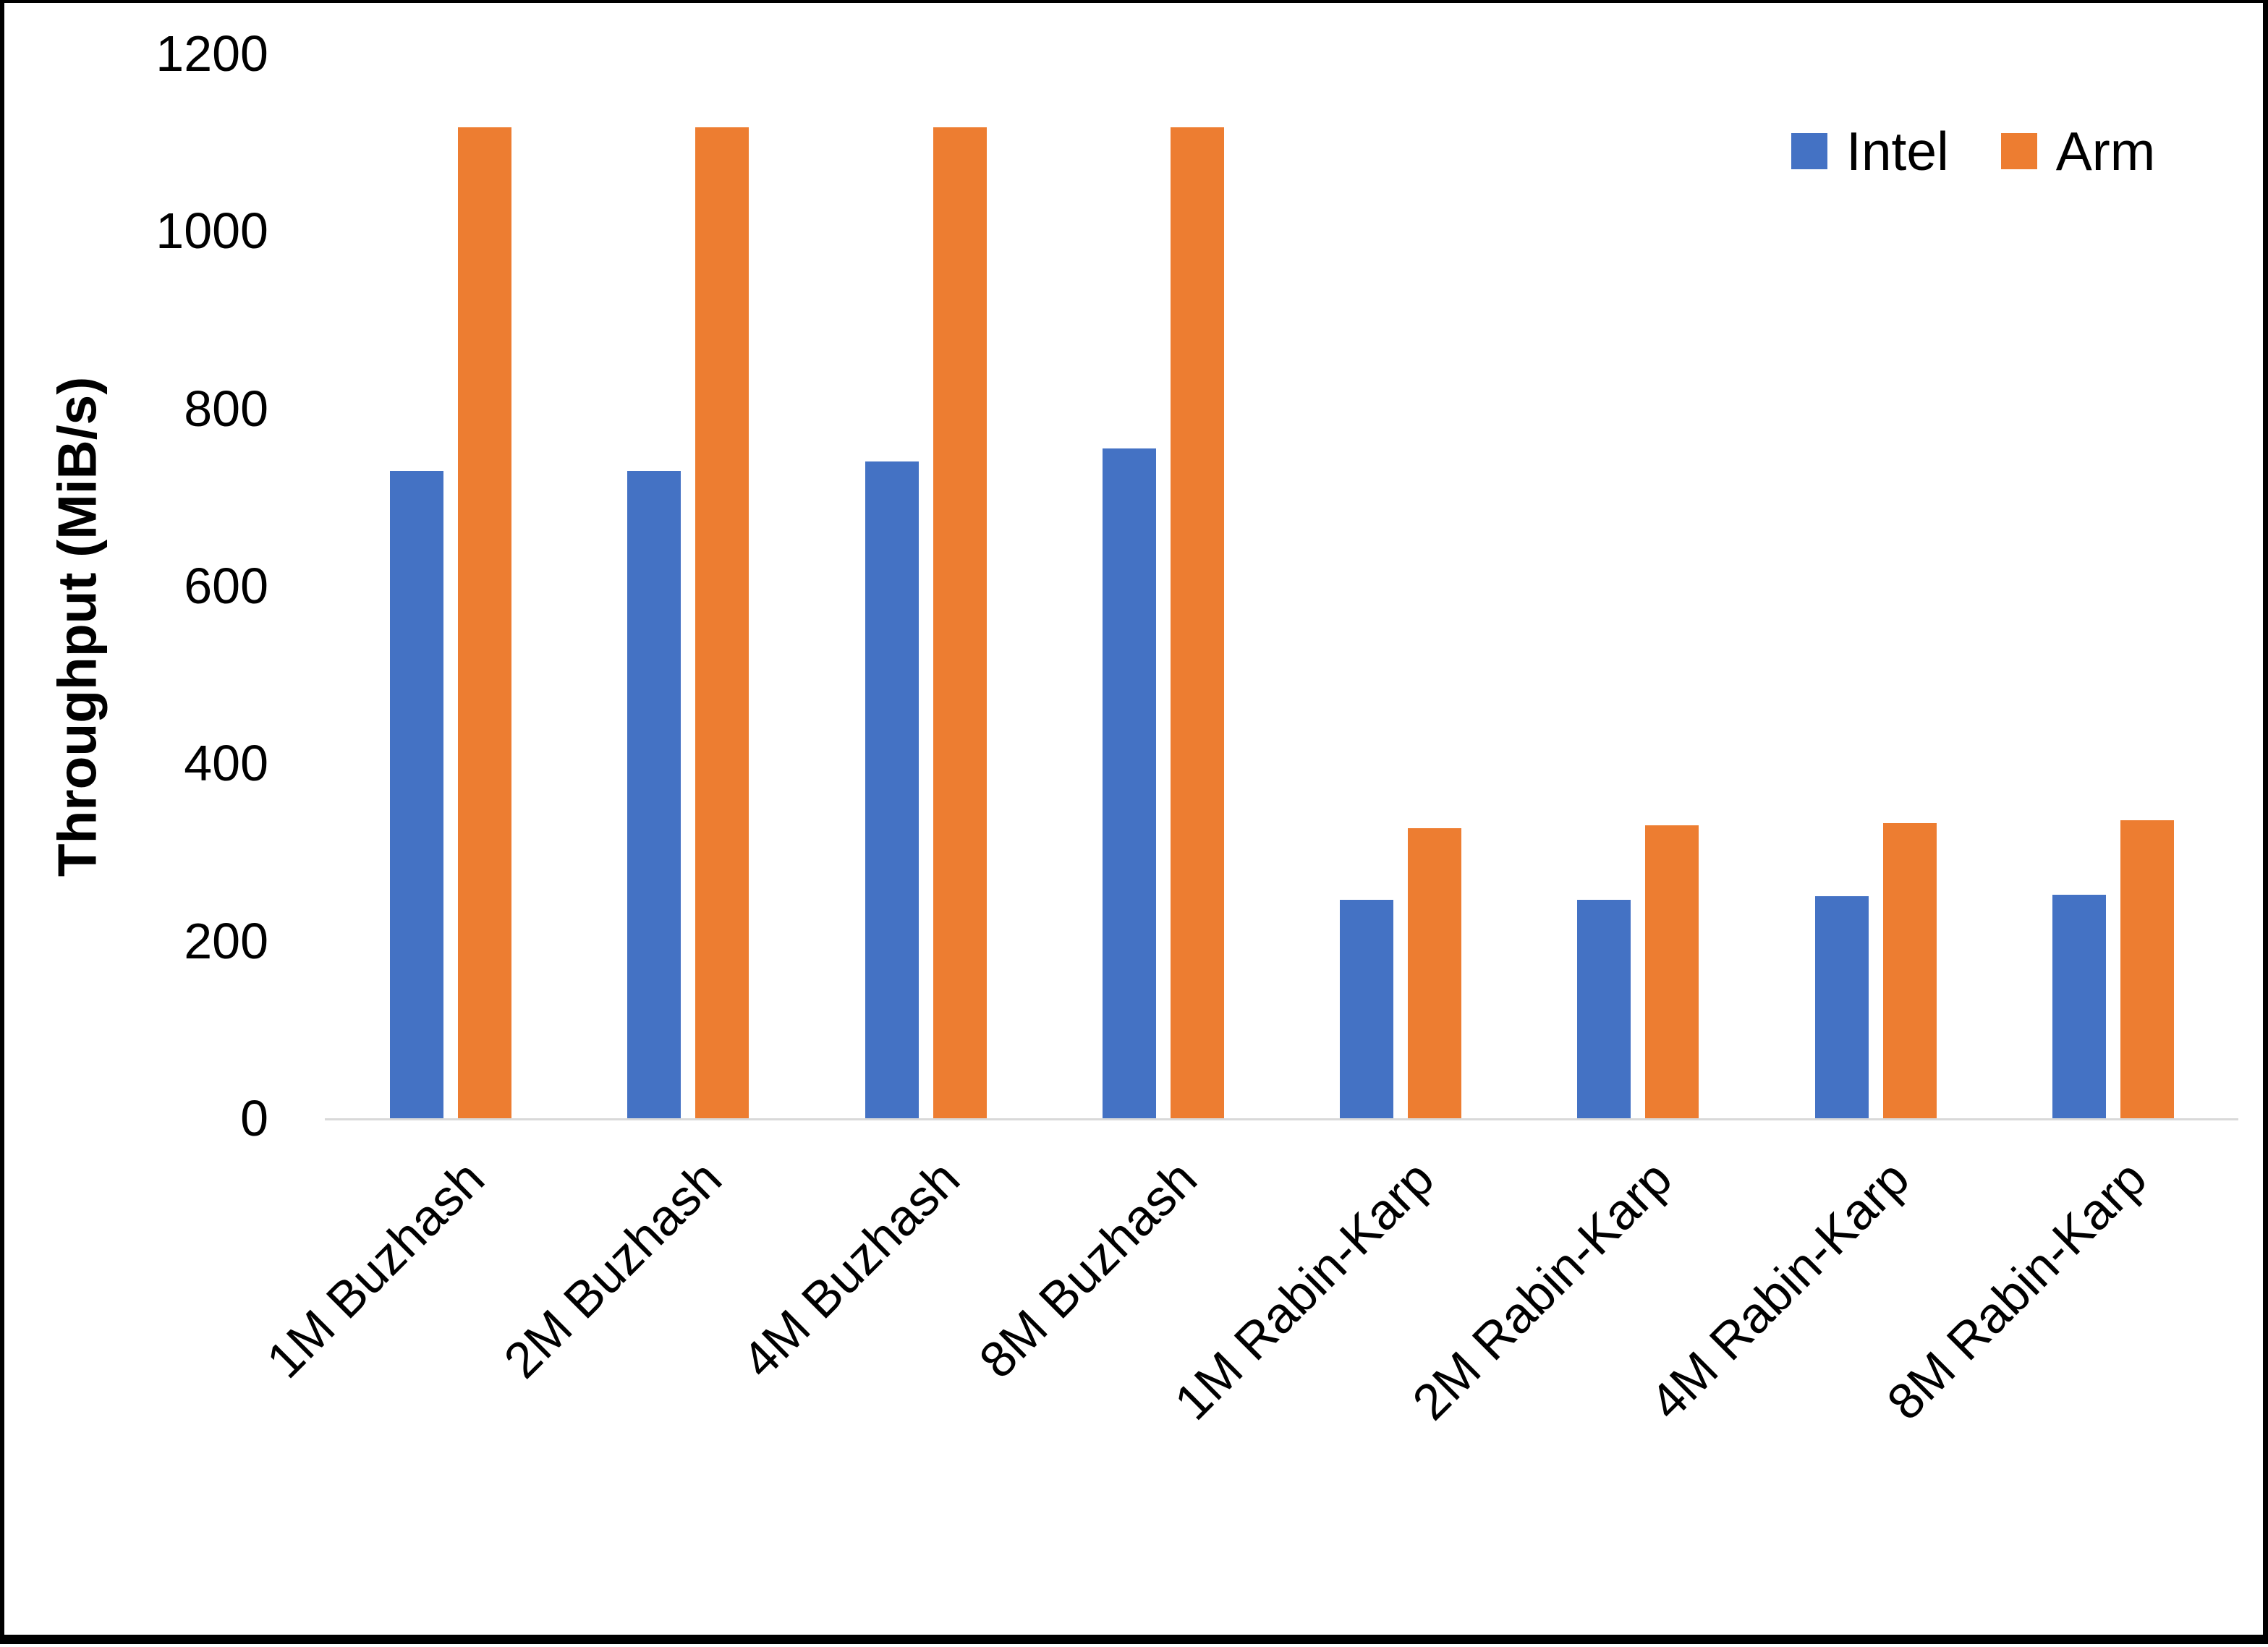  What do you see at coordinates (1129, 783) in the screenshot?
I see `bar-intel-8m-buzhash` at bounding box center [1129, 783].